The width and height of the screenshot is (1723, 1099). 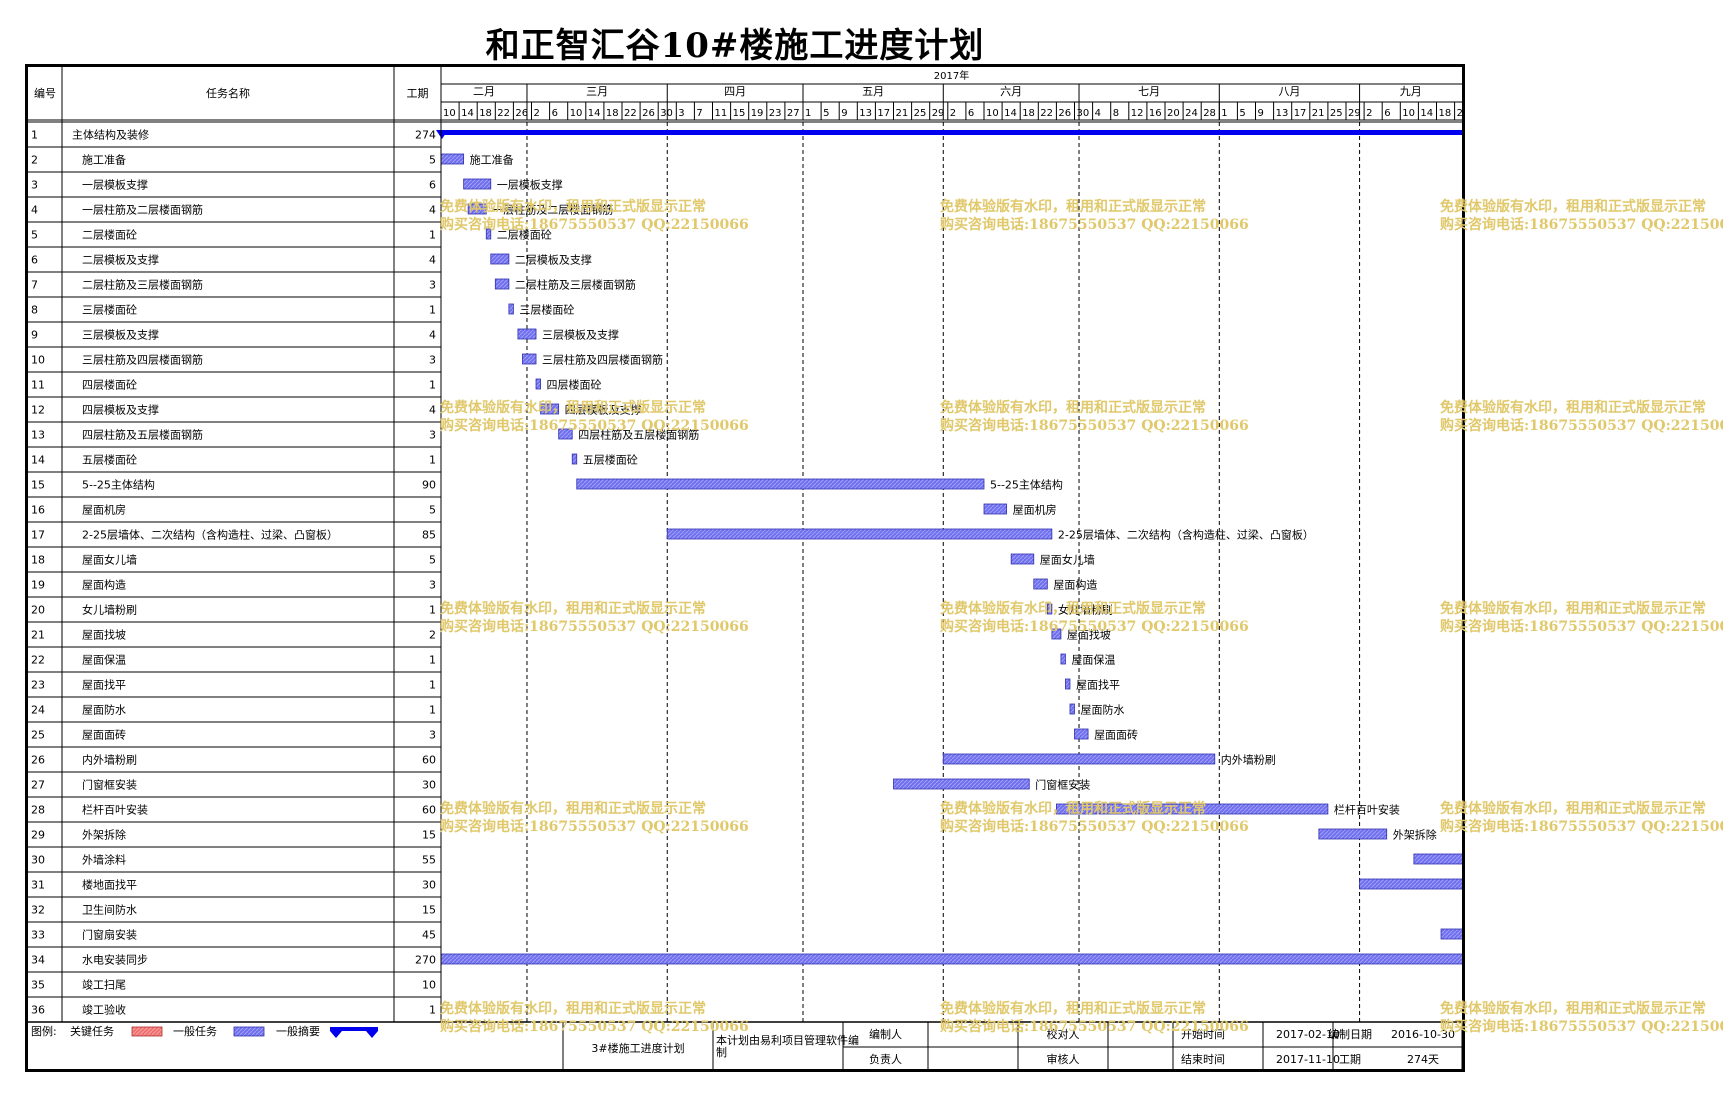 What do you see at coordinates (92, 1031) in the screenshot?
I see `legend-critical-label: 关键任务` at bounding box center [92, 1031].